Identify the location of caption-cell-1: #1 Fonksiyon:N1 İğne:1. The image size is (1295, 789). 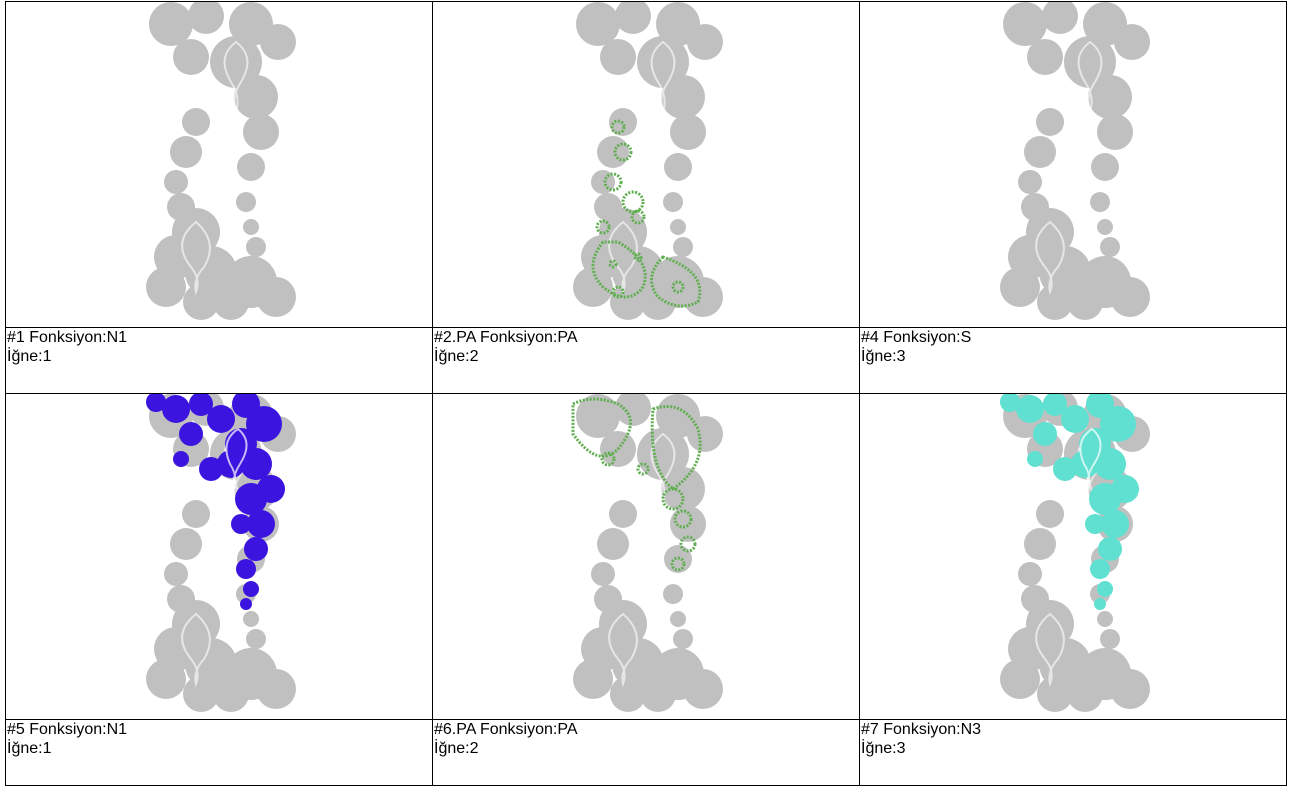
(219, 360).